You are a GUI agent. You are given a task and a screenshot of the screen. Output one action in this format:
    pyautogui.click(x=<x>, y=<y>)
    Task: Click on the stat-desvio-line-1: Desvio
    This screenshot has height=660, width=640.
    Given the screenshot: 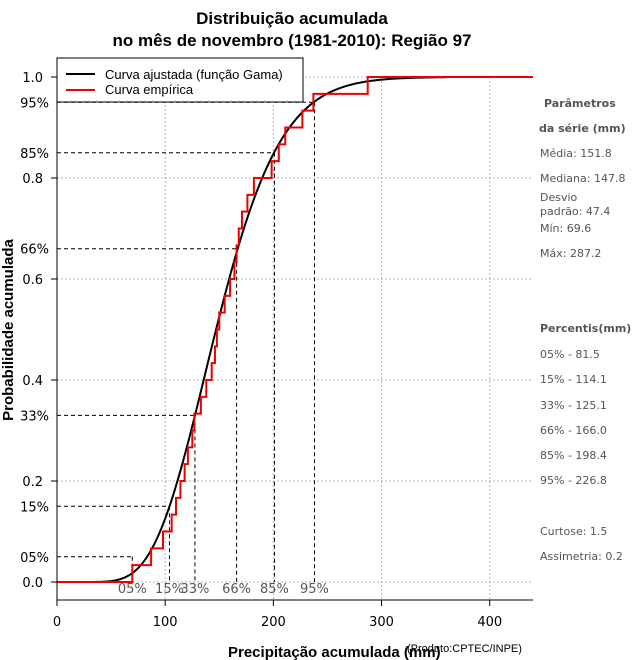 What is the action you would take?
    pyautogui.click(x=559, y=197)
    